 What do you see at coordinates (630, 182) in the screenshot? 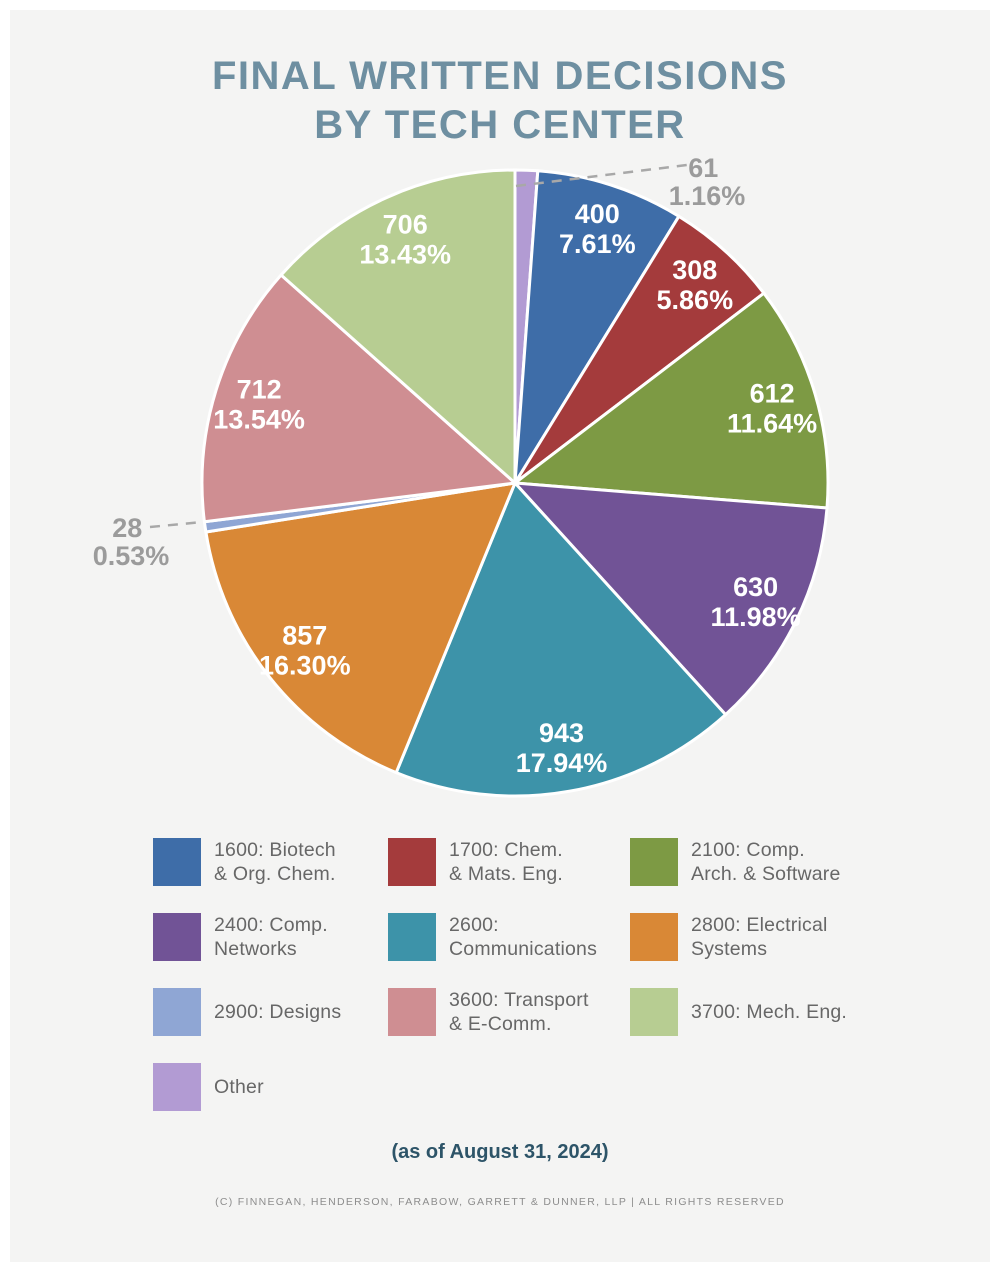
I see `callout-other: 61 1.16%` at bounding box center [630, 182].